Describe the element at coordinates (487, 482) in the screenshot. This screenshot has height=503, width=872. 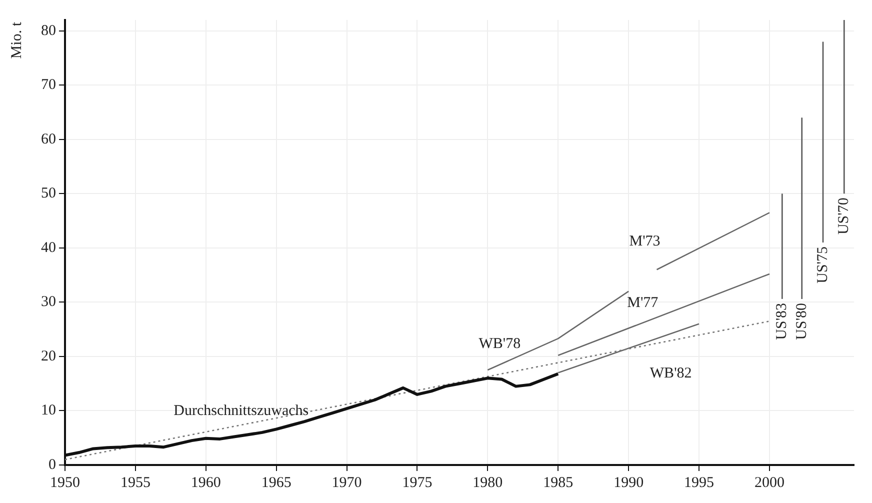
I see `x-tick-label: 1980` at that location.